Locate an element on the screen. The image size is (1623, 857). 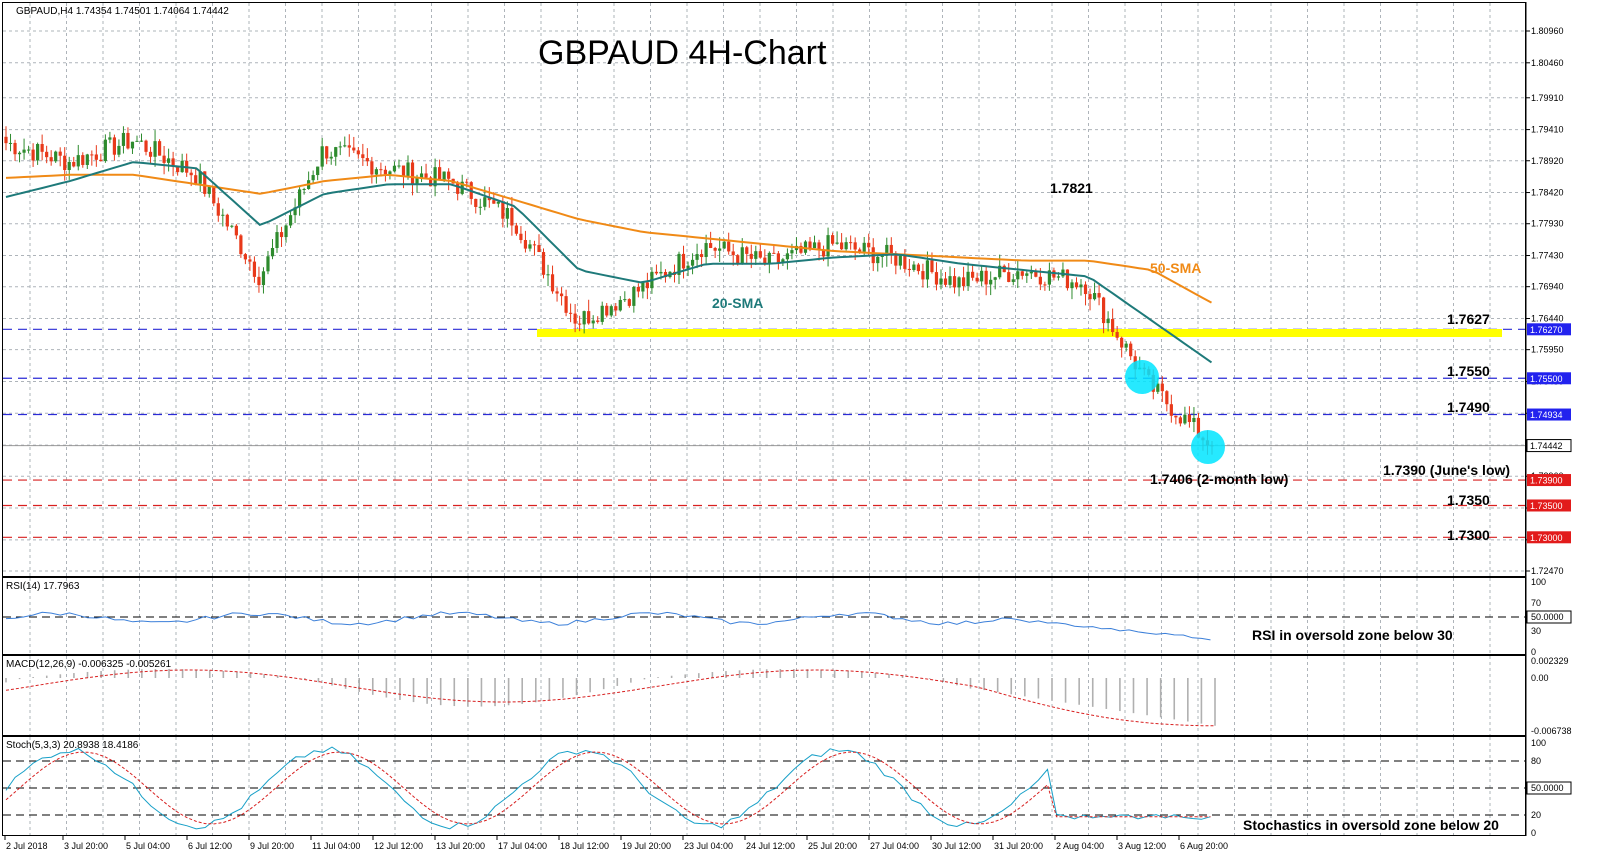
stoch-tick-label: 100 is located at coordinates (1538, 743).